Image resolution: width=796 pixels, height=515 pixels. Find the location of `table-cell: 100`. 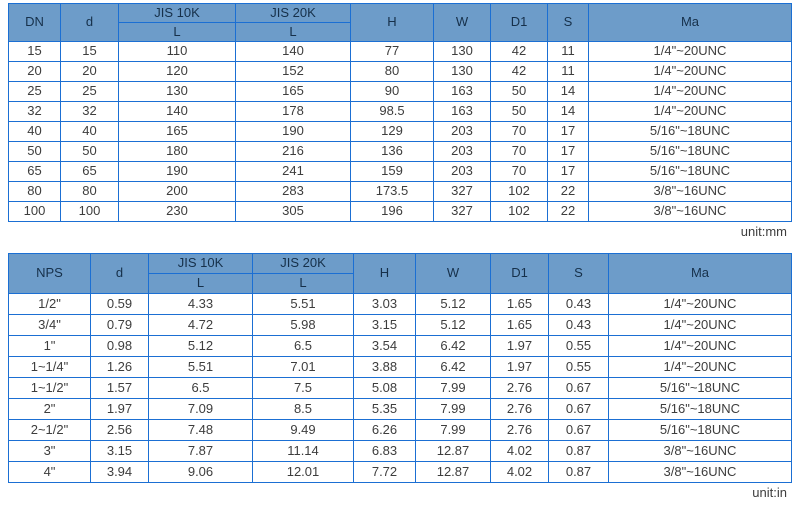

table-cell: 100 is located at coordinates (89, 211).